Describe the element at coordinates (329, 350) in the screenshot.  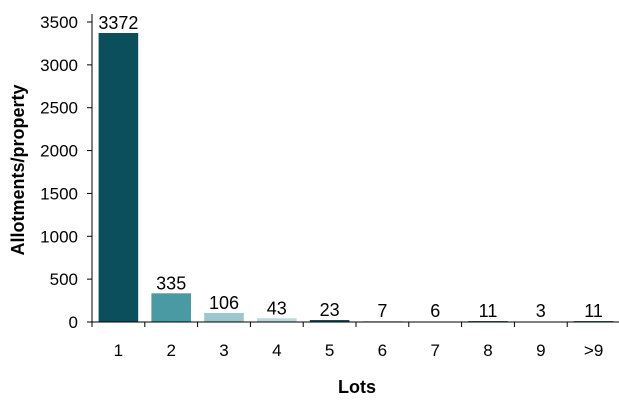
I see `x-tick-label-5: 5` at that location.